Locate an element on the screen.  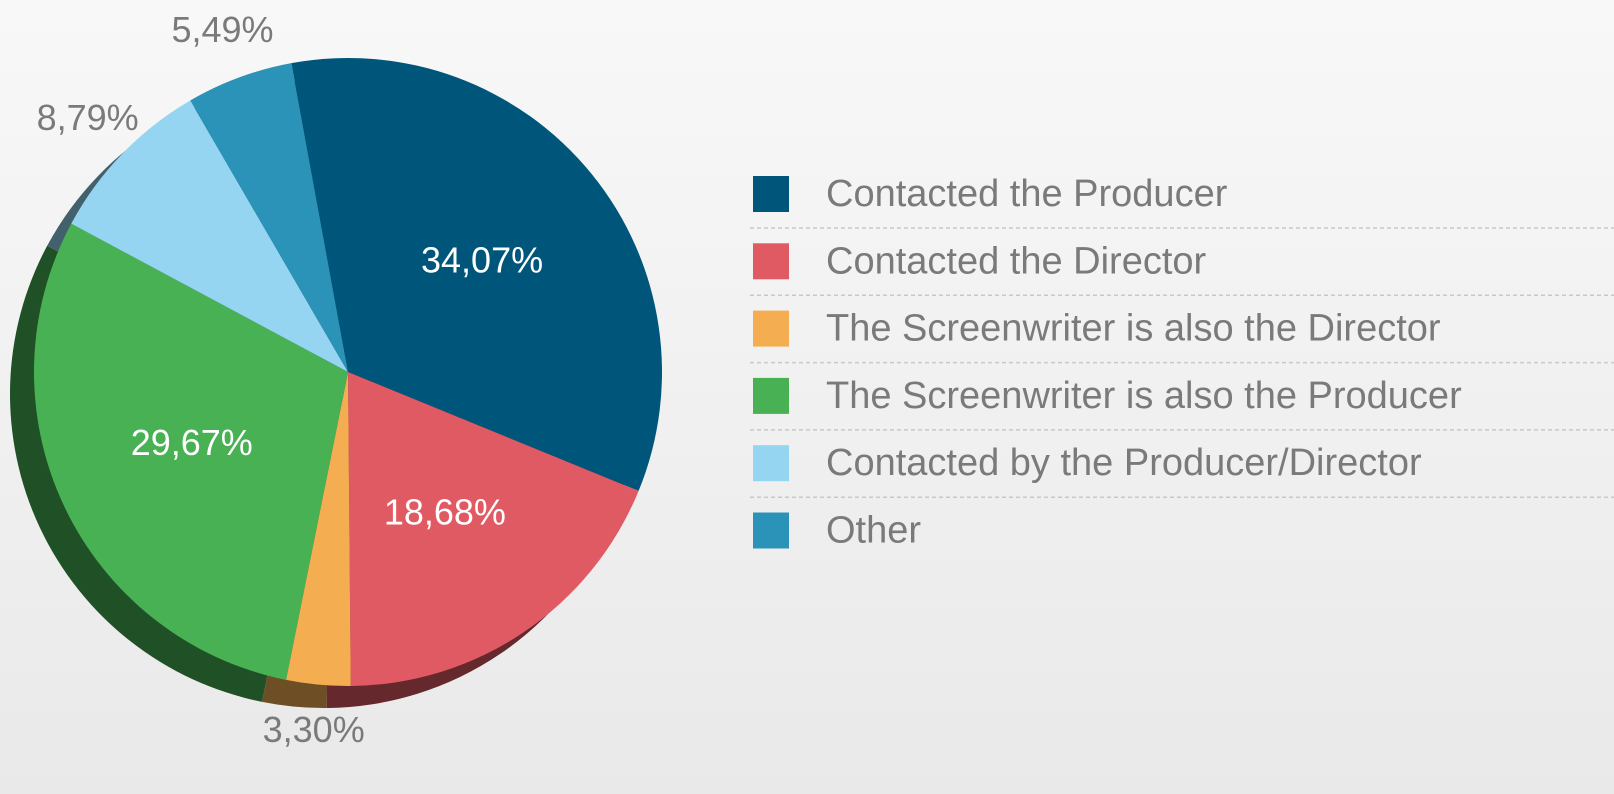
data-label: 18,68% is located at coordinates (445, 511).